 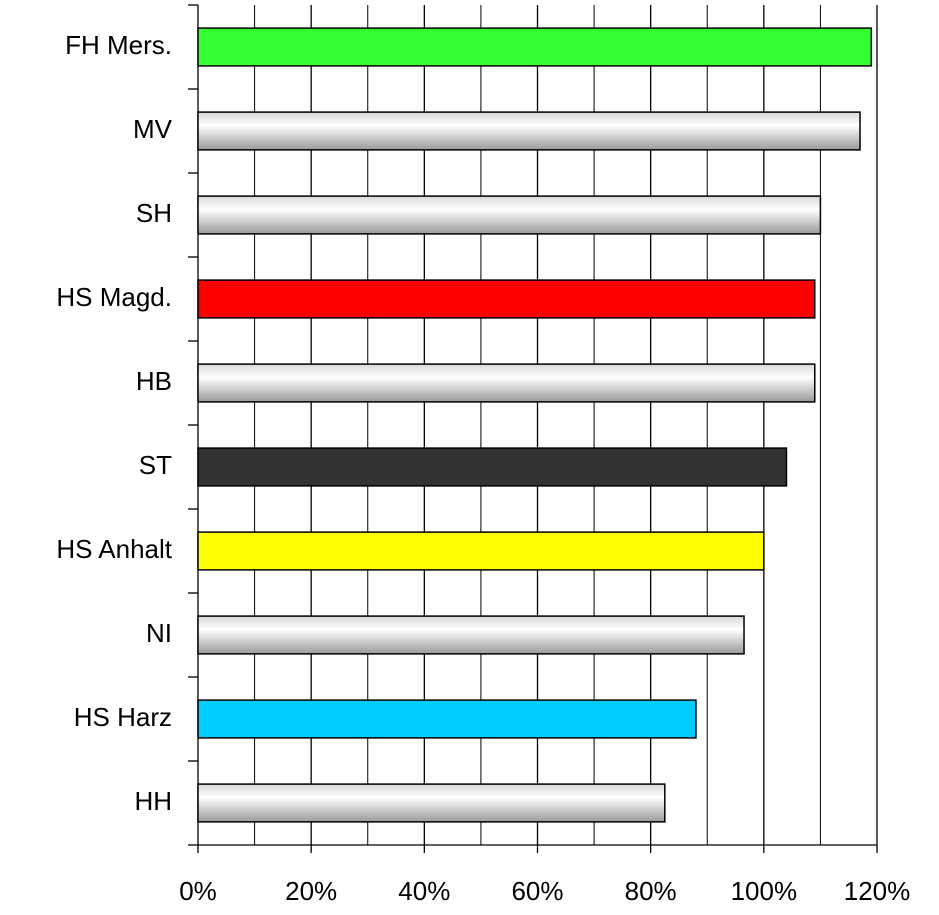 I want to click on x-tick-label: 120%, so click(x=877, y=891).